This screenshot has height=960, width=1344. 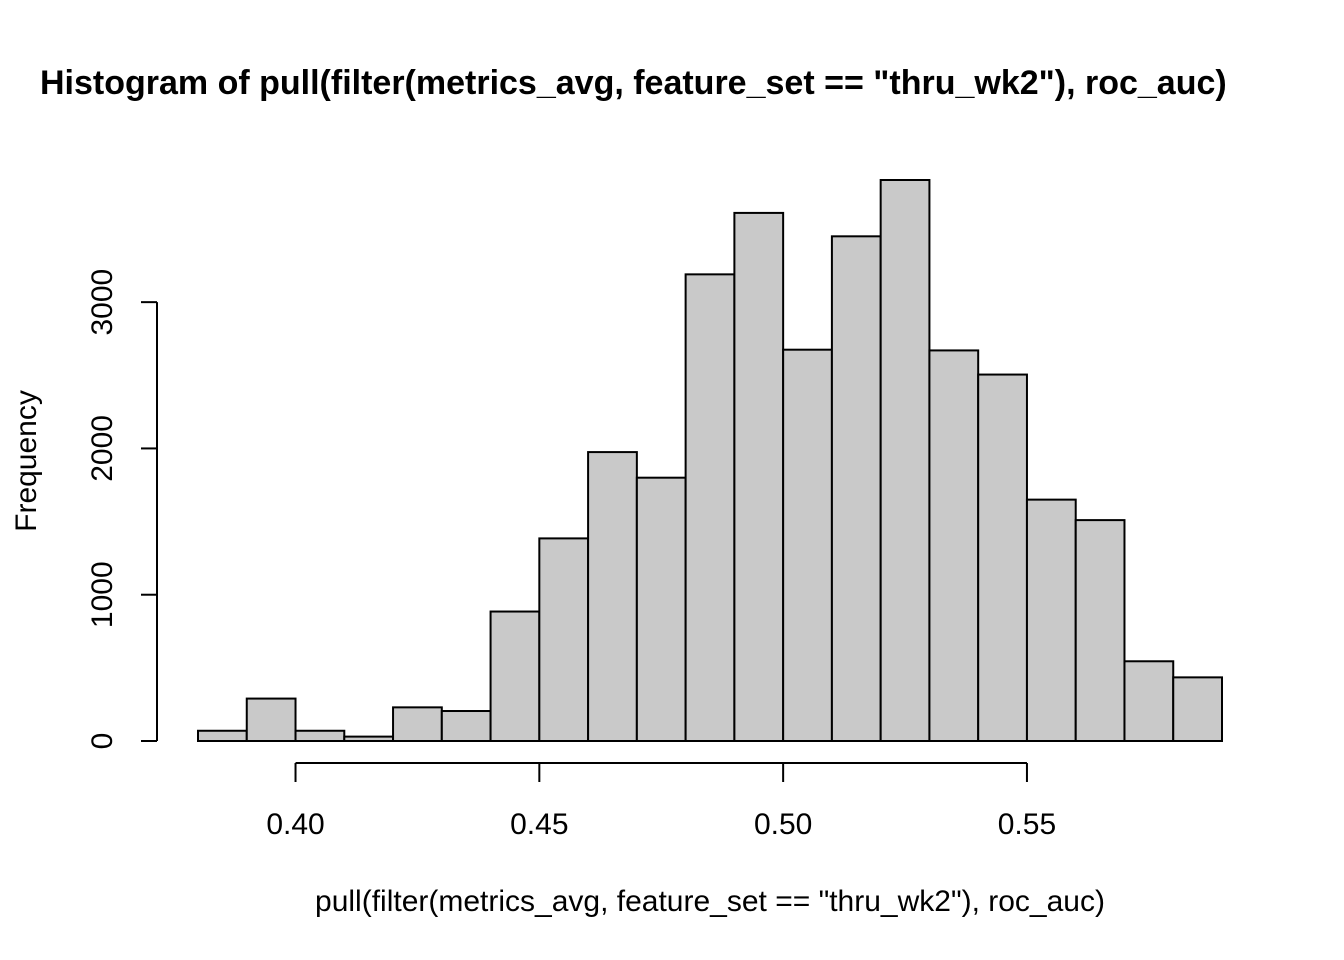 I want to click on y-axis-label: Frequency, so click(x=26, y=461).